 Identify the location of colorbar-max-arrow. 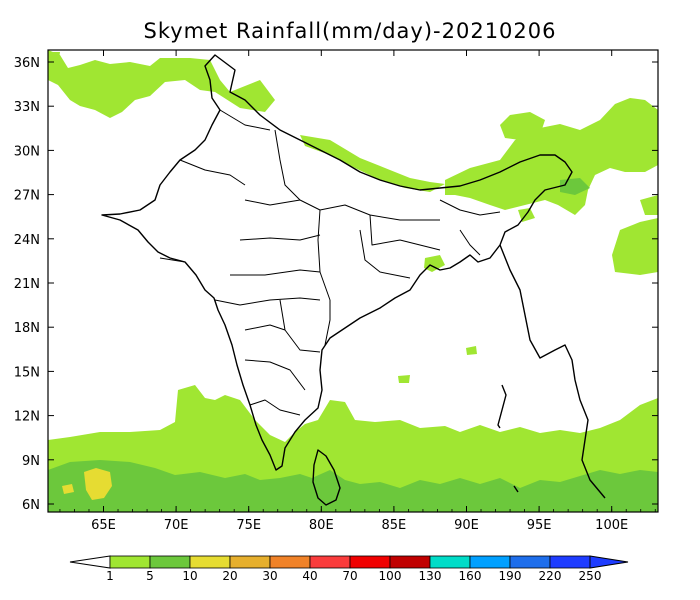
(609, 562).